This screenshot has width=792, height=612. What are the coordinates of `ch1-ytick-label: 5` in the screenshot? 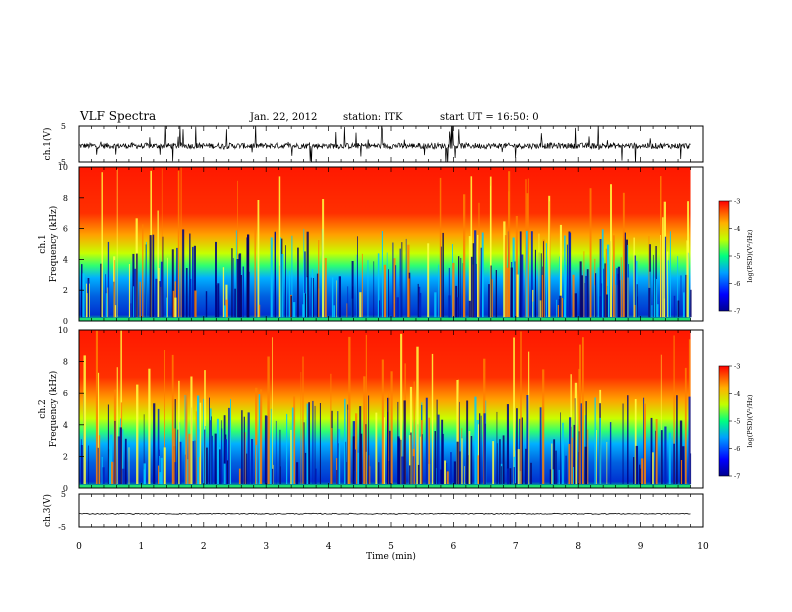 It's located at (63, 126).